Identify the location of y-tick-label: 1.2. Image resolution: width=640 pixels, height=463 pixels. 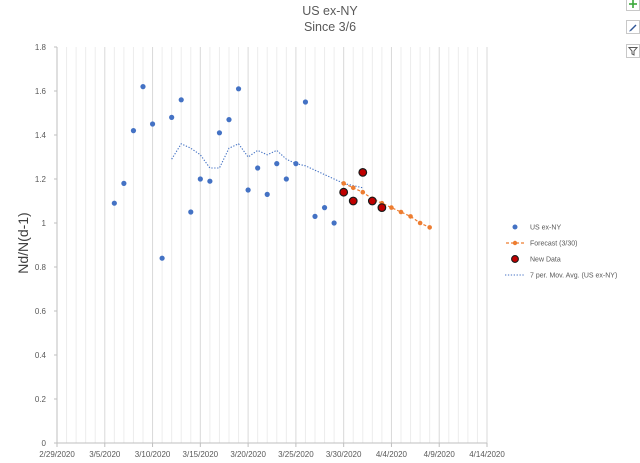
(41, 179).